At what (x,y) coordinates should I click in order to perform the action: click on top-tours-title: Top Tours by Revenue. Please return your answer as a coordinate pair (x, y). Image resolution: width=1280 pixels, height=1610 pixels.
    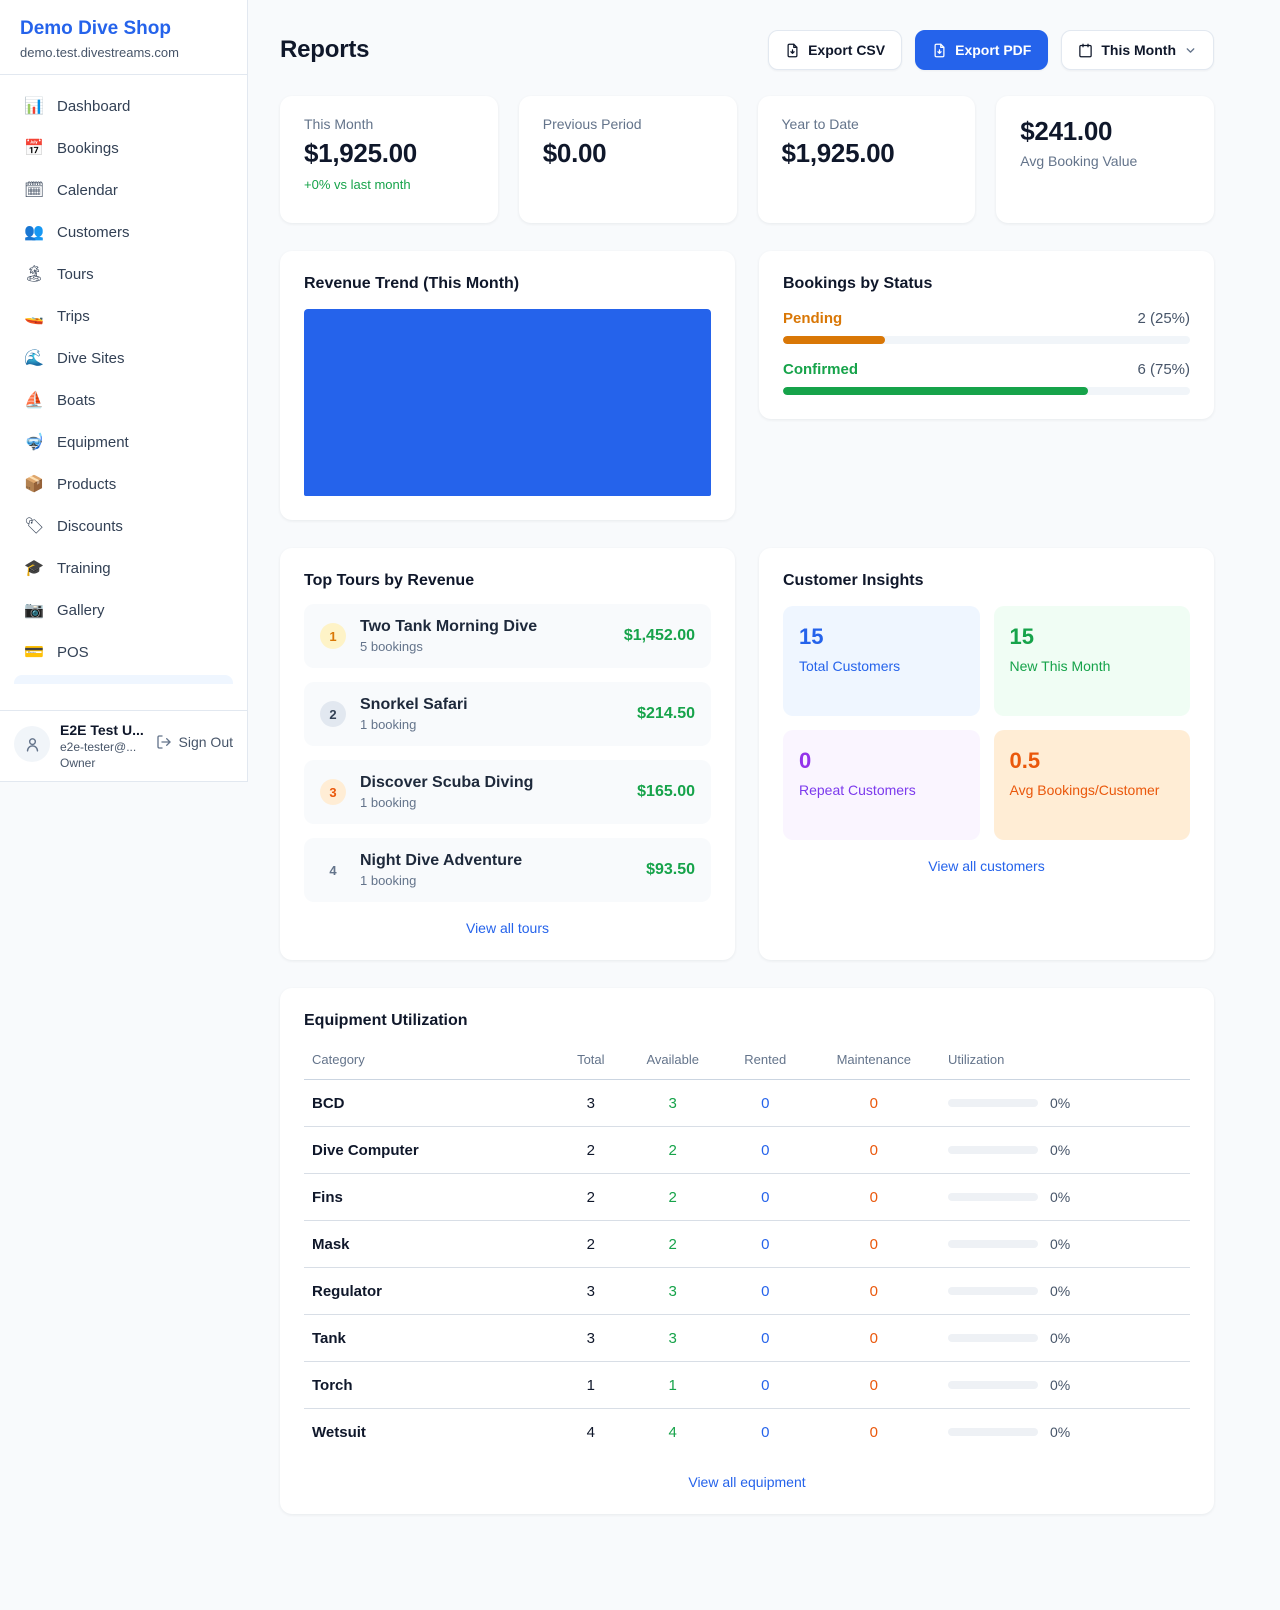
    Looking at the image, I should click on (389, 580).